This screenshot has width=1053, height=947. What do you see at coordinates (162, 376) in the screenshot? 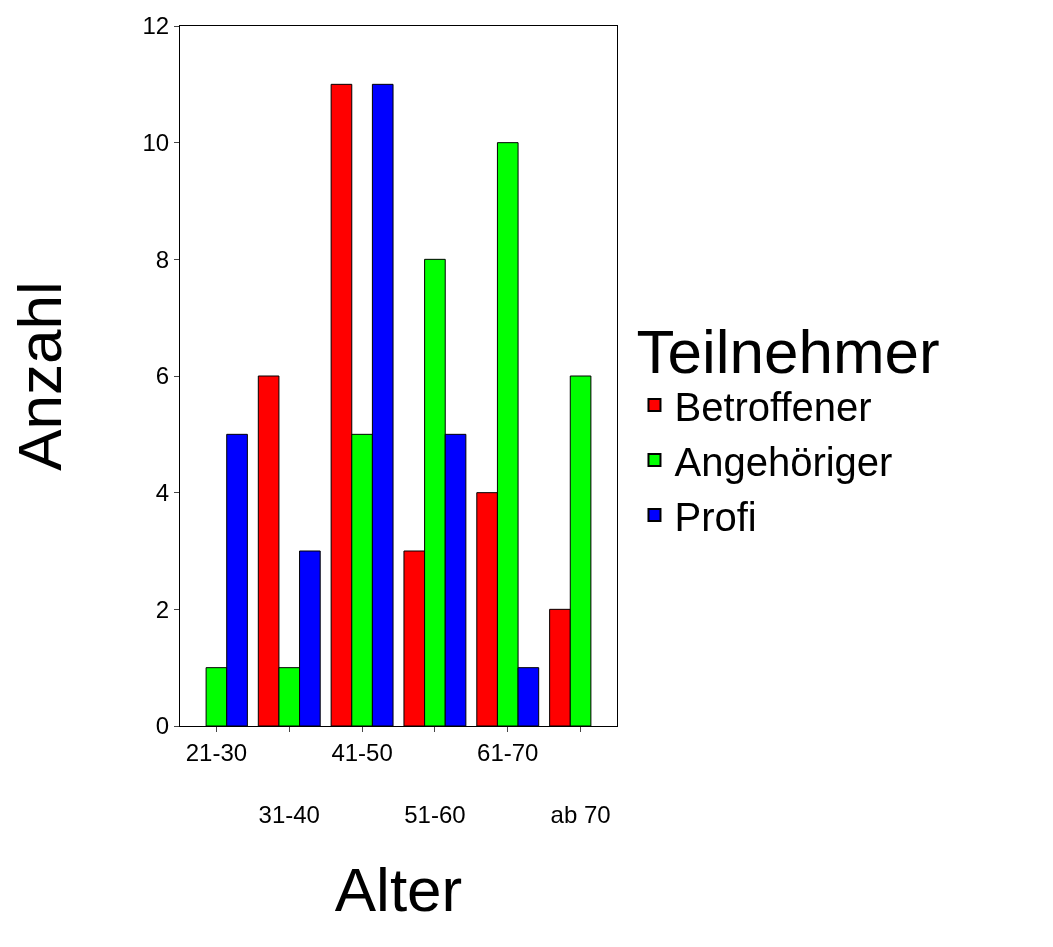
I see `y-tick-label: 6` at bounding box center [162, 376].